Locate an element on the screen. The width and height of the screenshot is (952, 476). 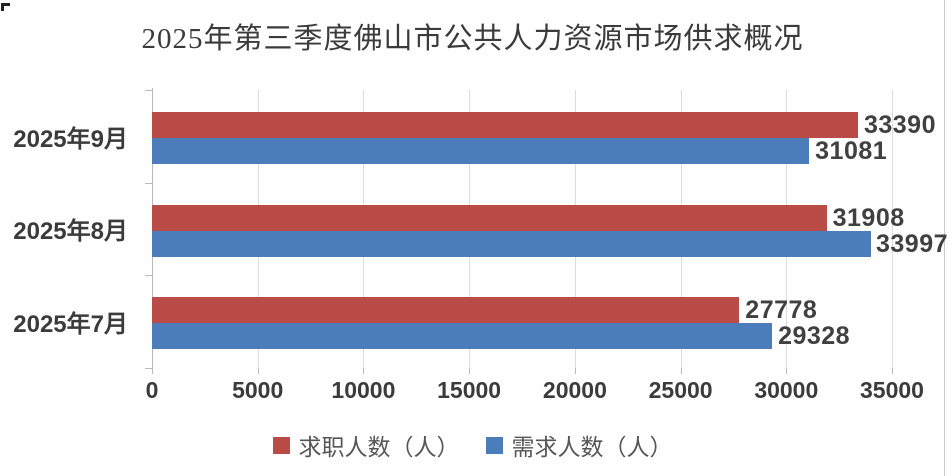
legend-label: 求职人数（人） is located at coordinates (379, 447).